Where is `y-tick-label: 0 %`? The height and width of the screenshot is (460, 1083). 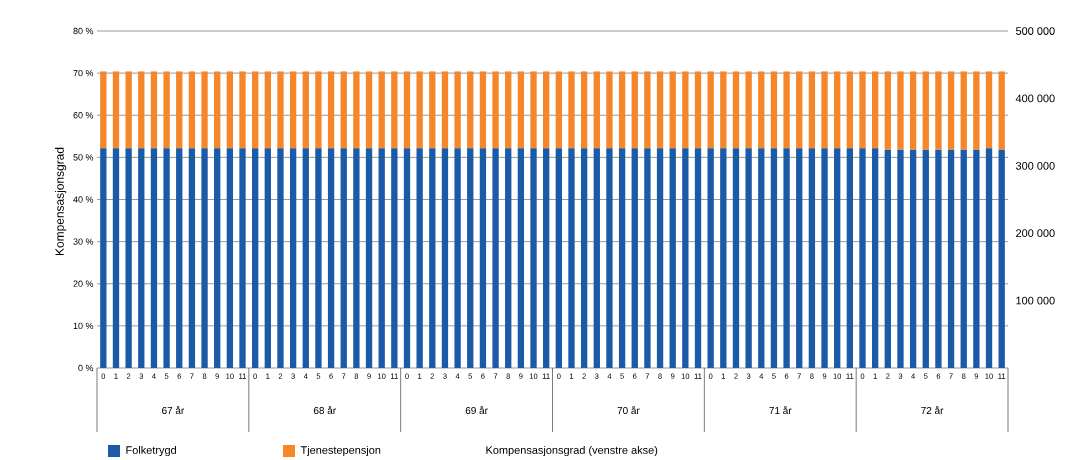
y-tick-label: 0 % is located at coordinates (86, 368).